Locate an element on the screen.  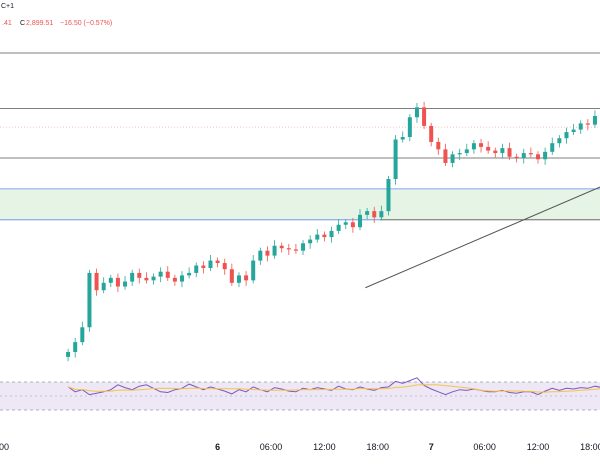
price-change: −16.50 (−0.57%) is located at coordinates (86, 23).